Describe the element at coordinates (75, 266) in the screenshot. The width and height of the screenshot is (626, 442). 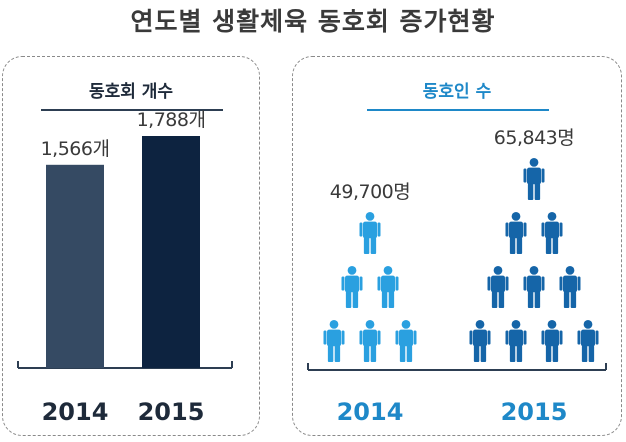
I see `bar-2014` at that location.